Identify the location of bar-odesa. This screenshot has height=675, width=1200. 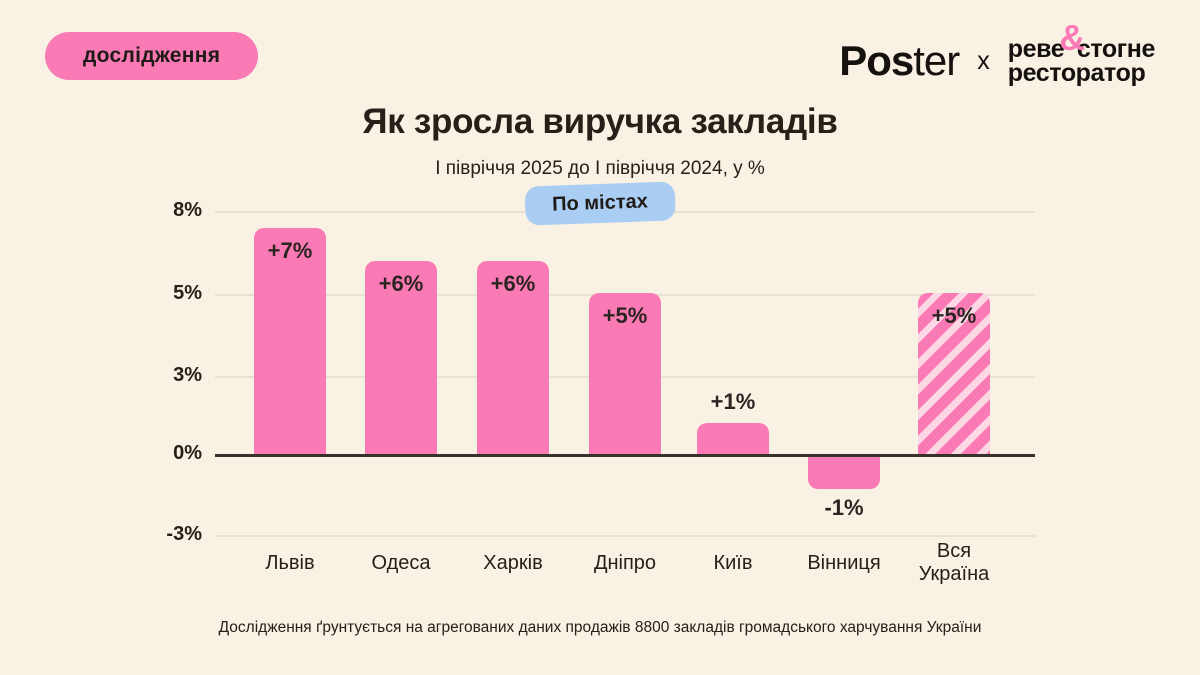
(401, 357).